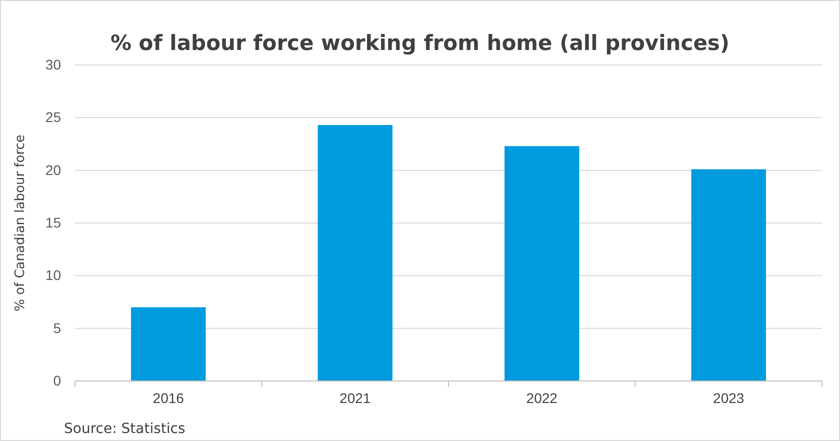 The image size is (840, 441). Describe the element at coordinates (168, 398) in the screenshot. I see `x-tick-label: 2016` at that location.